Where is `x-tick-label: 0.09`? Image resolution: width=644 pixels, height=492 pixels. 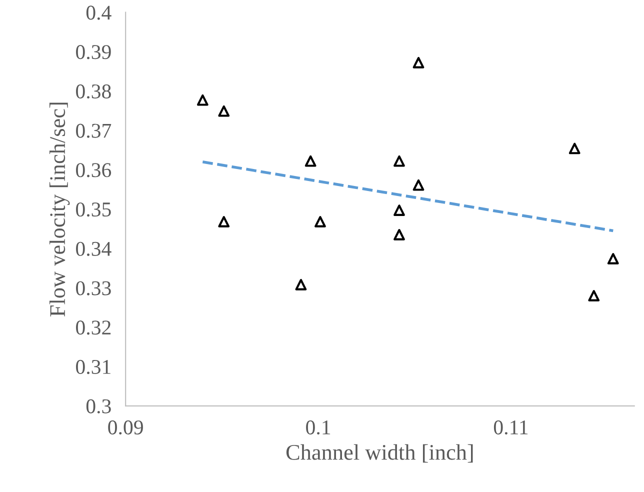 x-tick-label: 0.09 is located at coordinates (125, 427).